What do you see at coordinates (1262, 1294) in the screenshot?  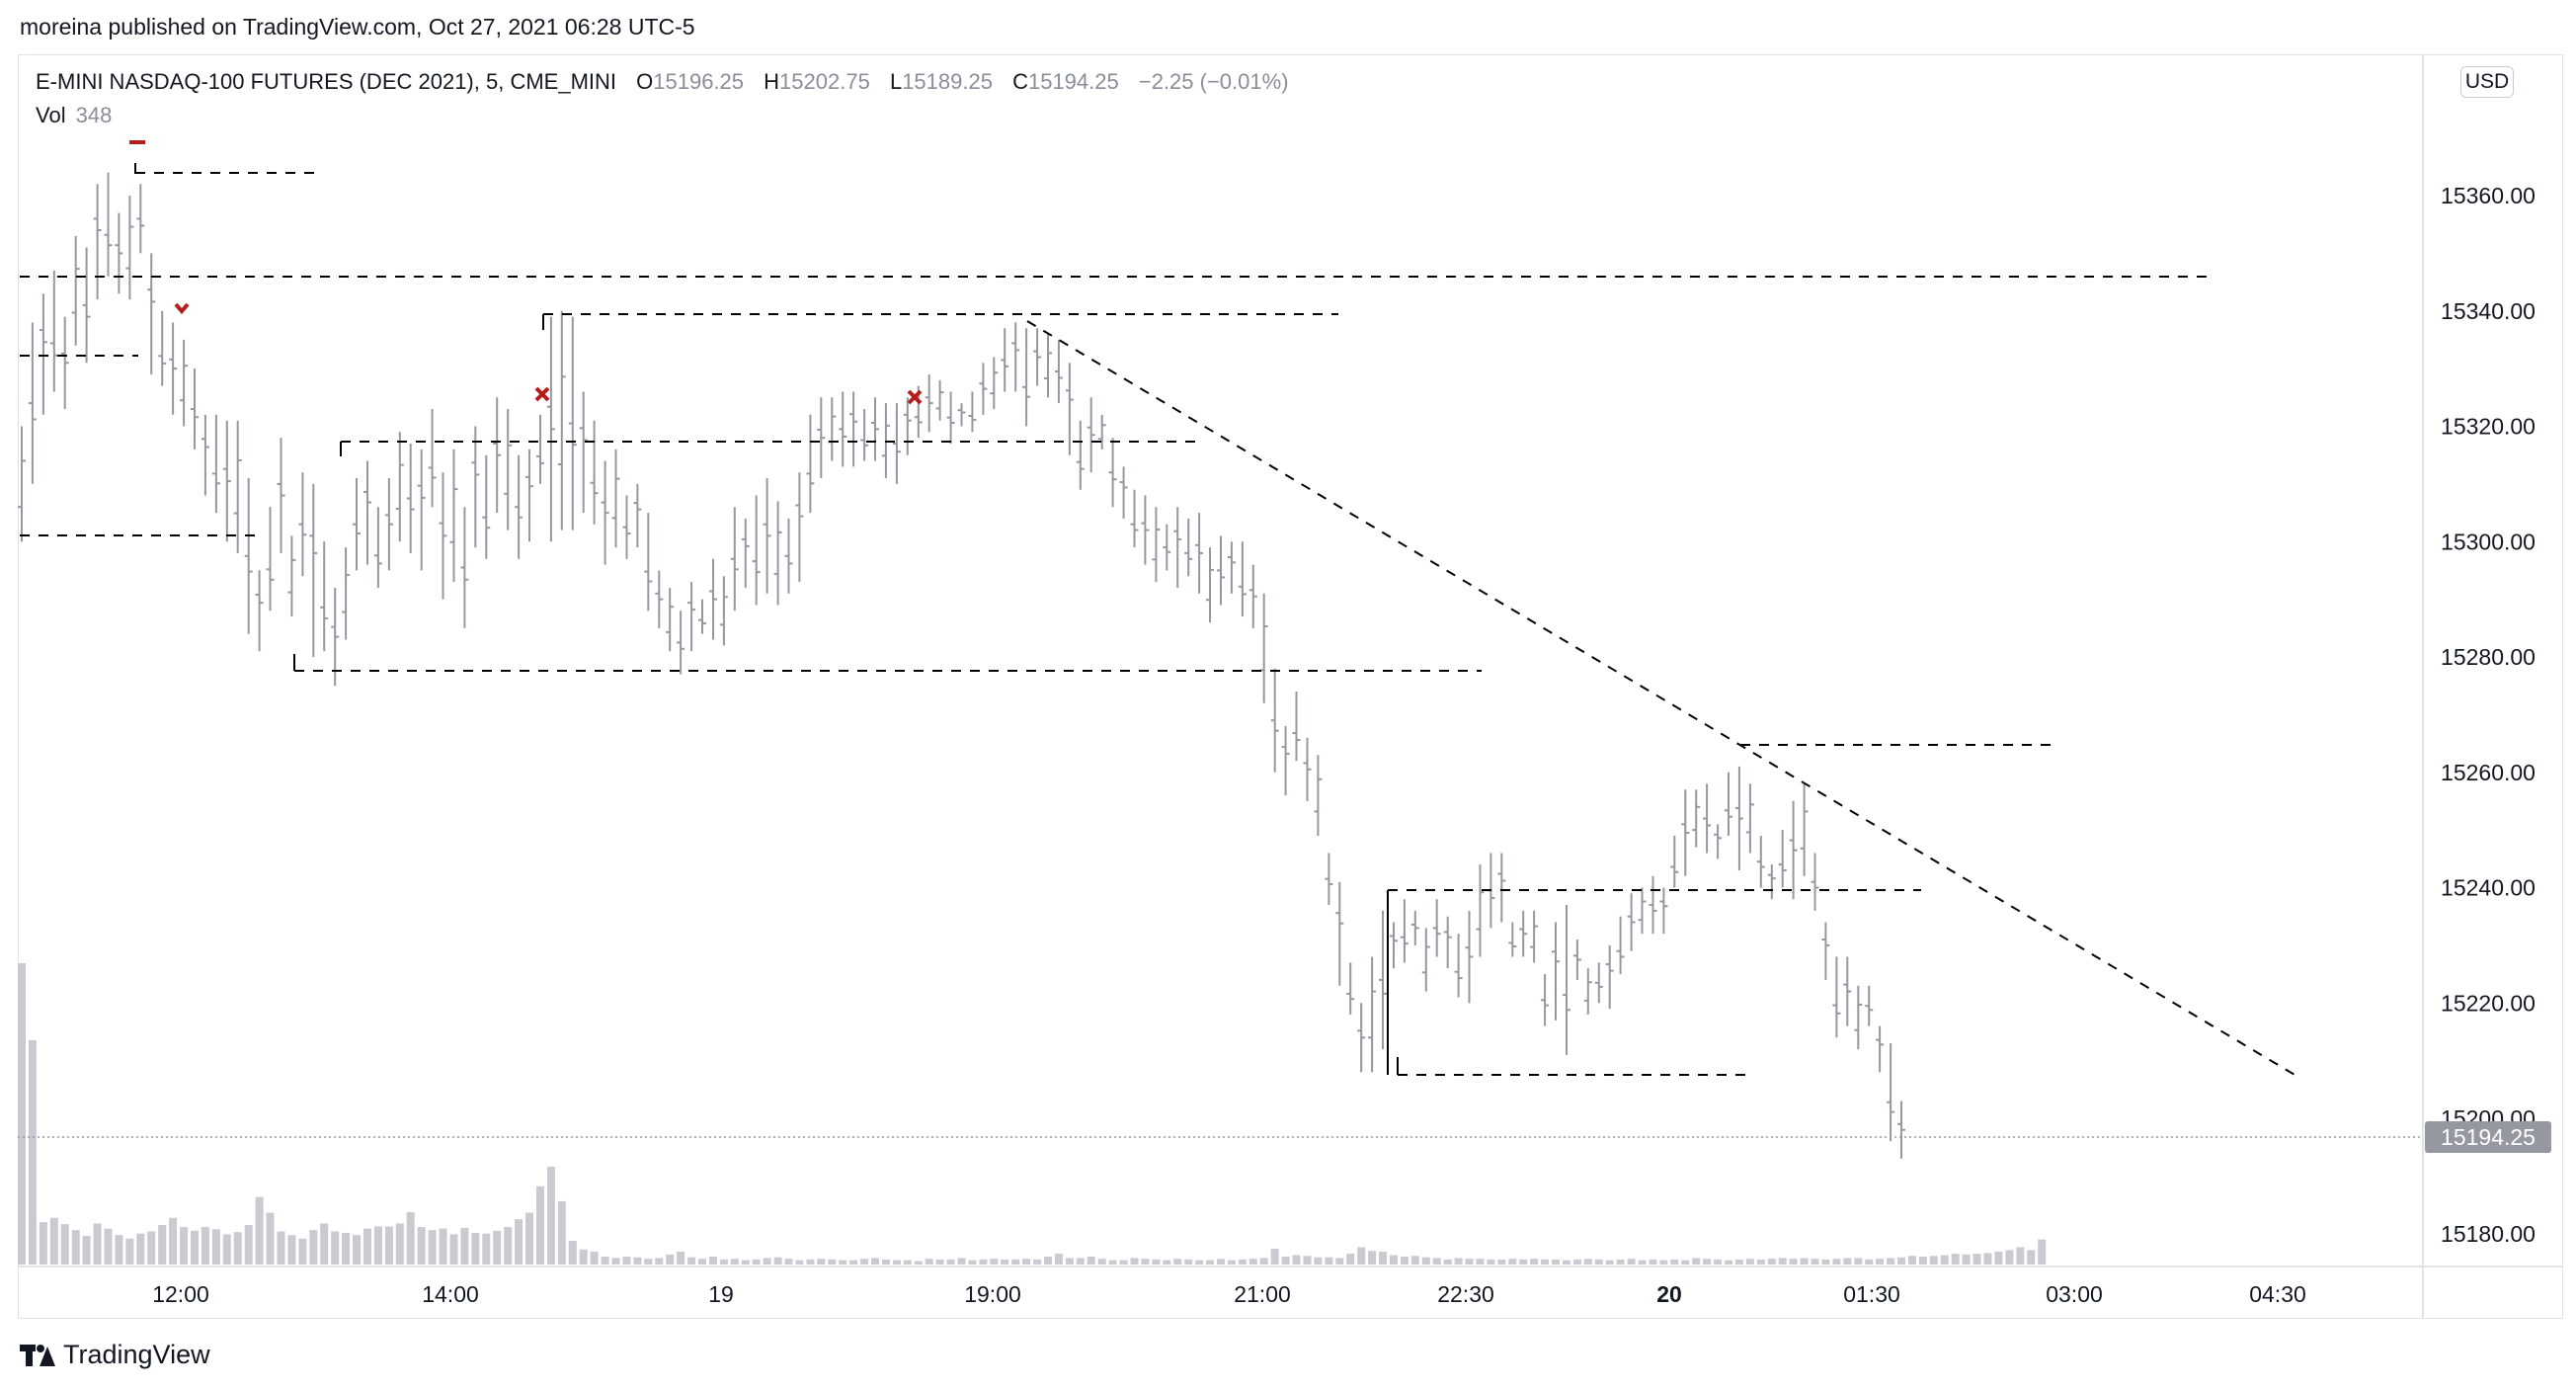 I see `time-tick-label: 21:00` at bounding box center [1262, 1294].